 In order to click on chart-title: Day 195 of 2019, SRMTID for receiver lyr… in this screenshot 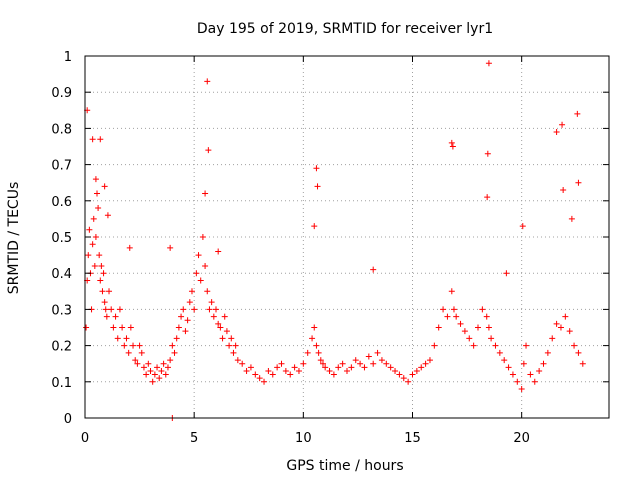, I will do `click(345, 29)`.